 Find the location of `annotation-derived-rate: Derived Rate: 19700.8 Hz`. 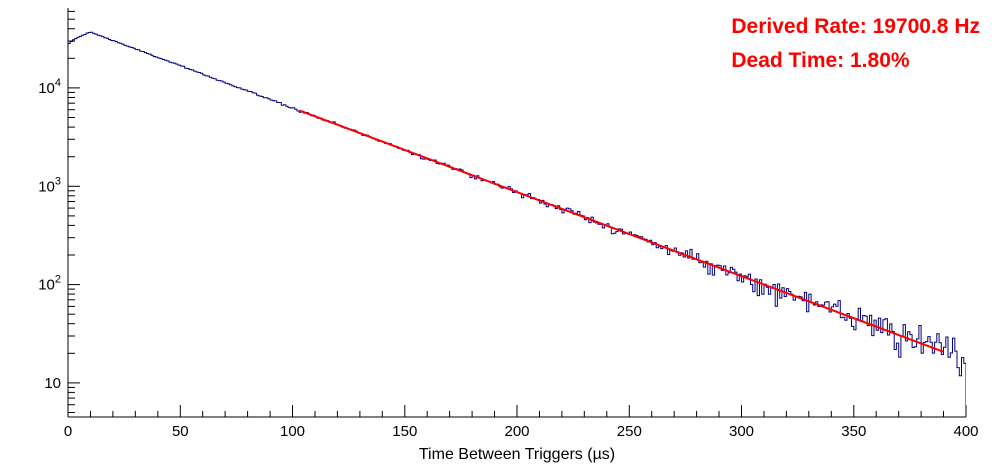

annotation-derived-rate: Derived Rate: 19700.8 Hz is located at coordinates (855, 26).